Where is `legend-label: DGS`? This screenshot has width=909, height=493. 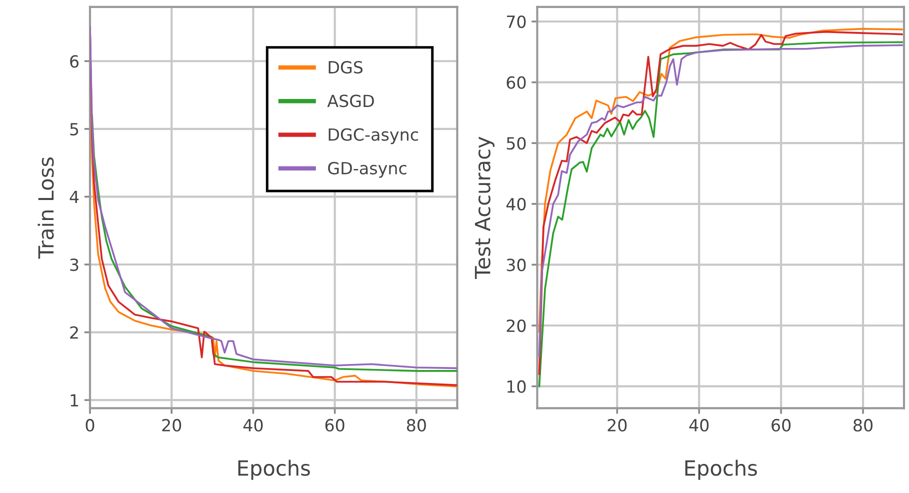
legend-label: DGS is located at coordinates (345, 67).